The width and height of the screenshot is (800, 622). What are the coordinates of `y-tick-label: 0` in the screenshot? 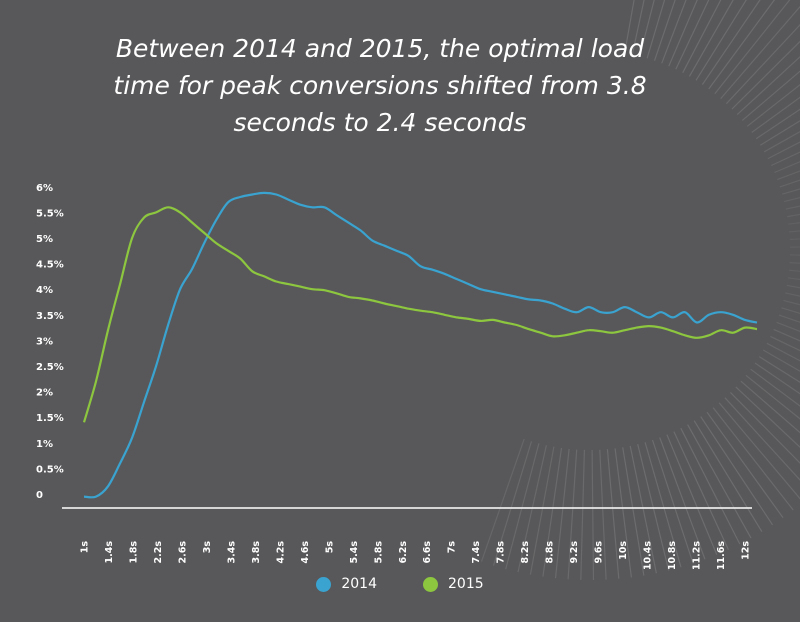 It's located at (39, 495).